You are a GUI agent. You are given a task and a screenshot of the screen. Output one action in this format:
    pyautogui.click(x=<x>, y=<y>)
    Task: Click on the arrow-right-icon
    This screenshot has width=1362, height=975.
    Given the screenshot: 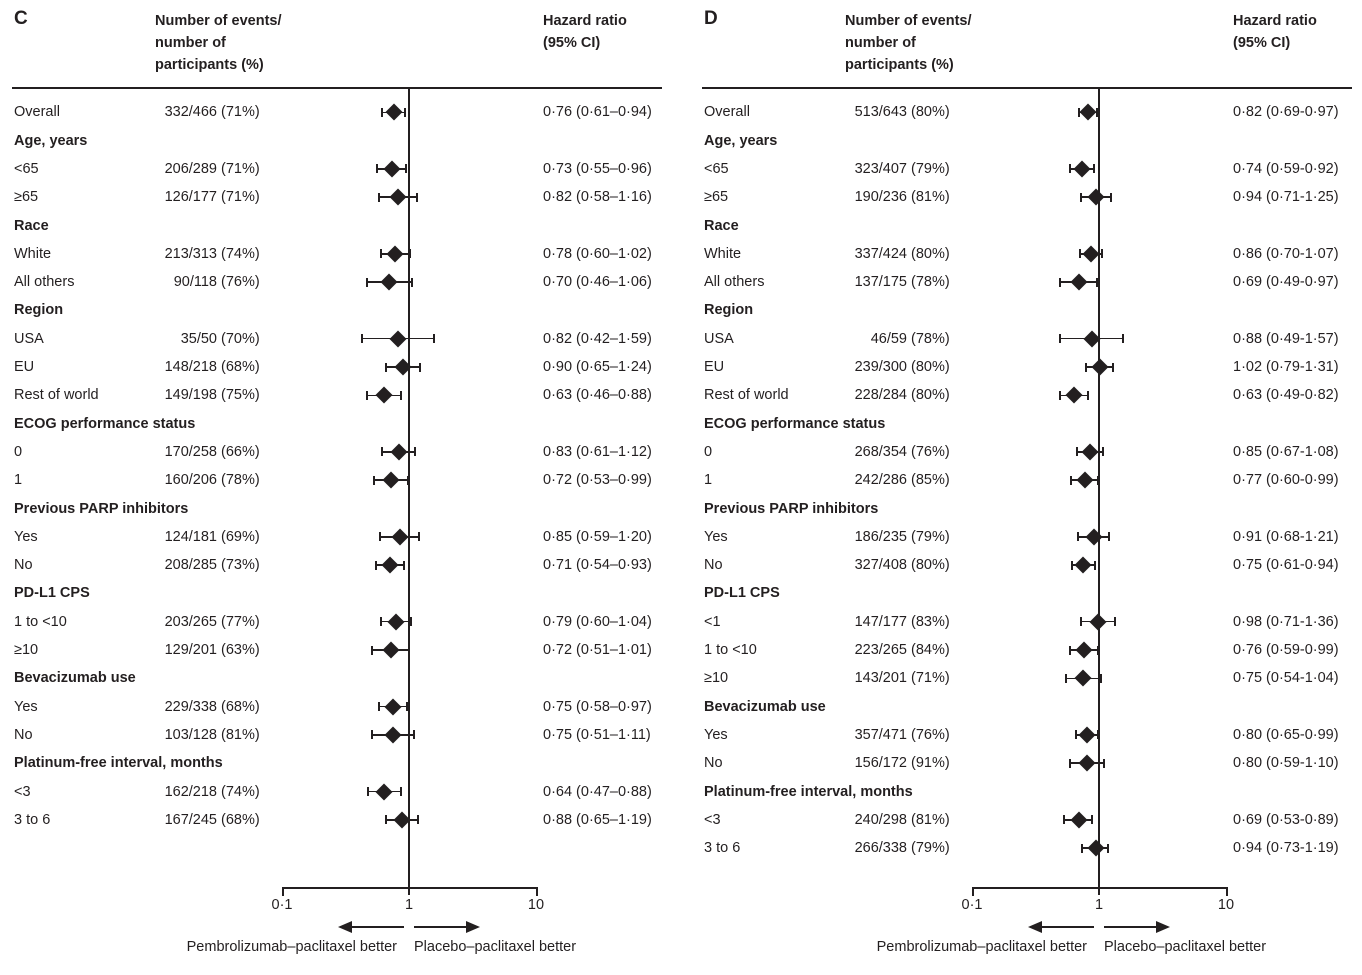 What is the action you would take?
    pyautogui.click(x=473, y=927)
    